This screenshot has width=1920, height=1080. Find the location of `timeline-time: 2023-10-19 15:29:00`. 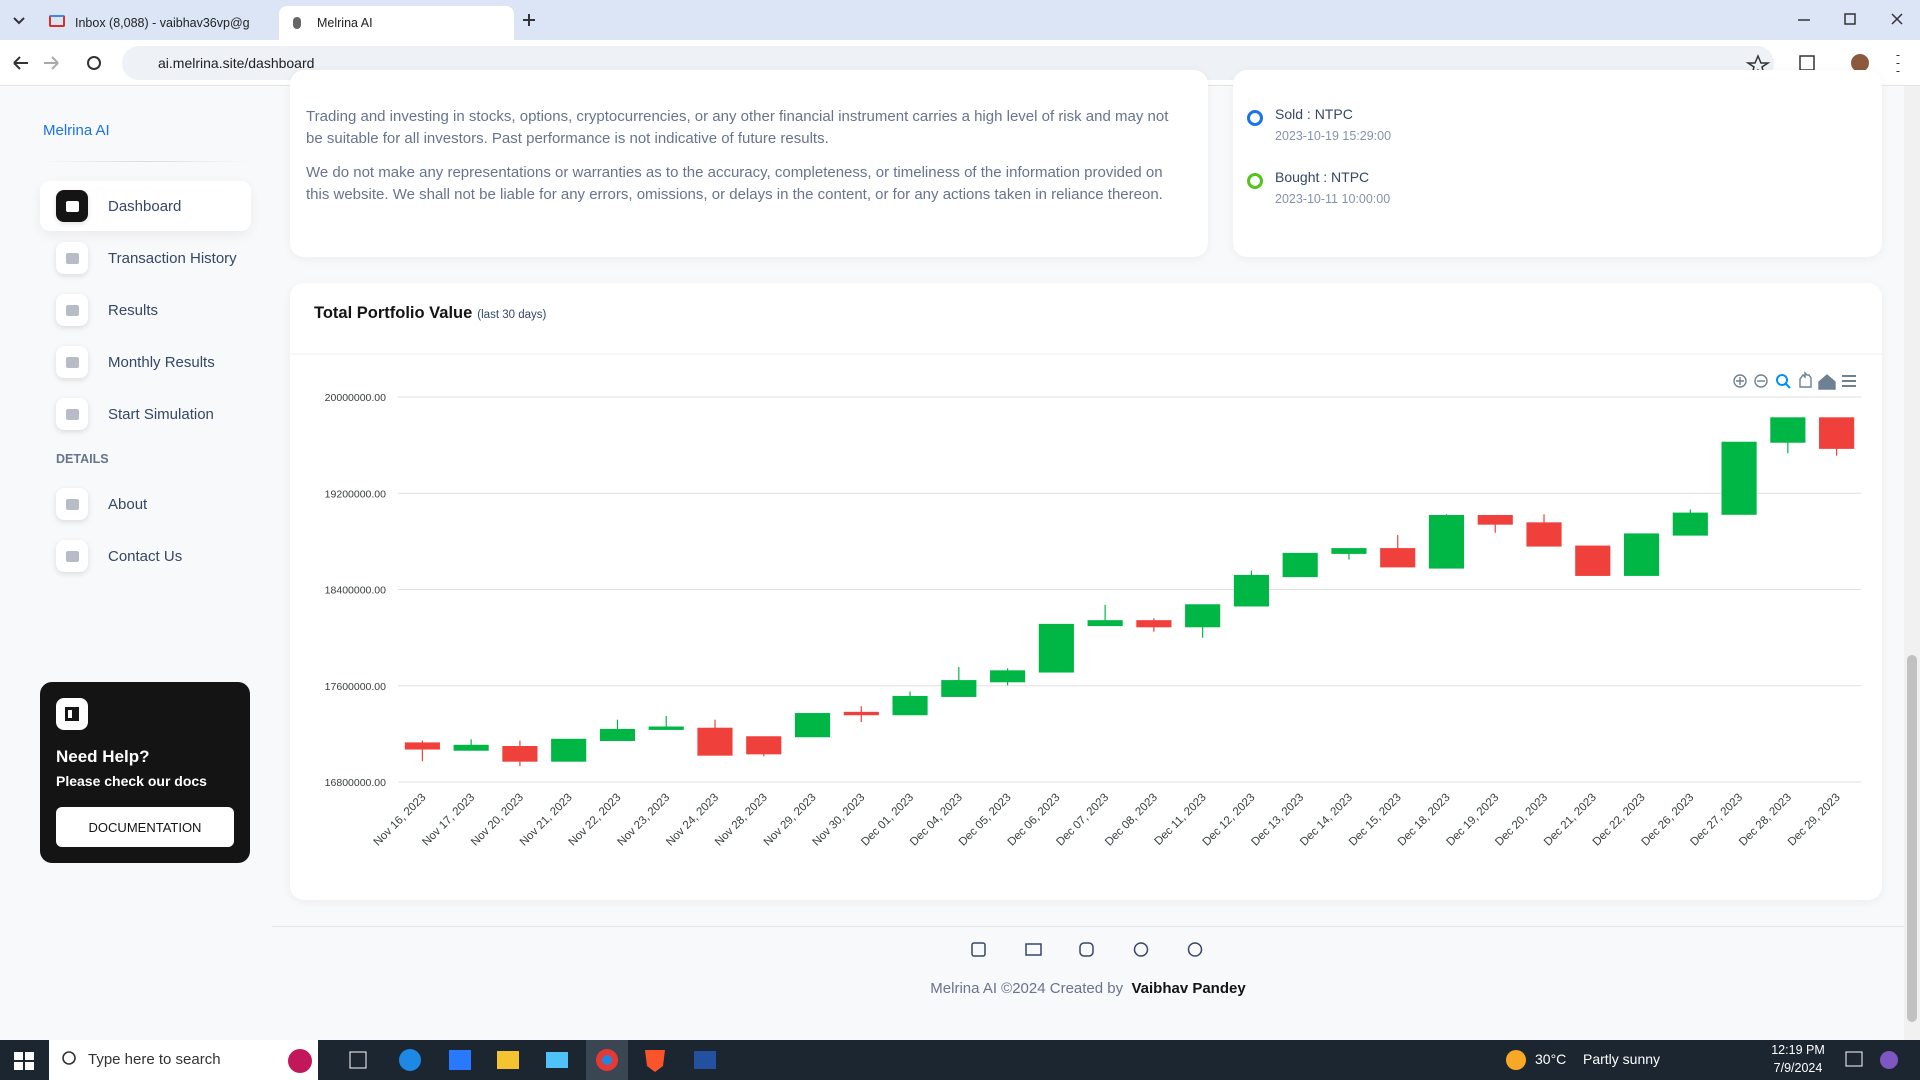

timeline-time: 2023-10-19 15:29:00 is located at coordinates (1333, 136).